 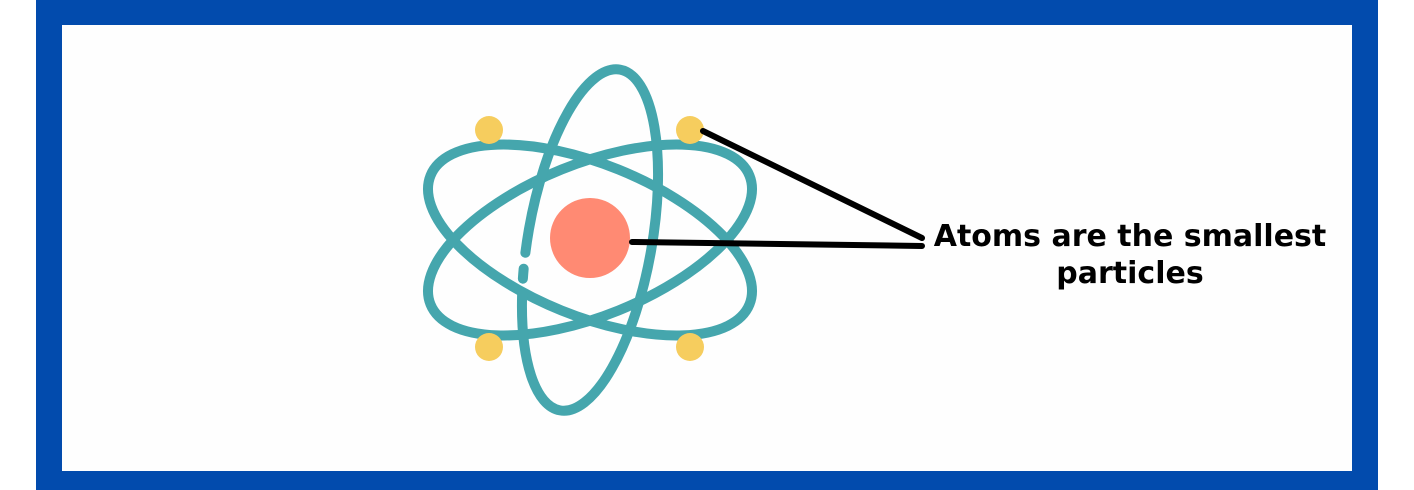 What do you see at coordinates (812, 184) in the screenshot?
I see `leader-line-electron` at bounding box center [812, 184].